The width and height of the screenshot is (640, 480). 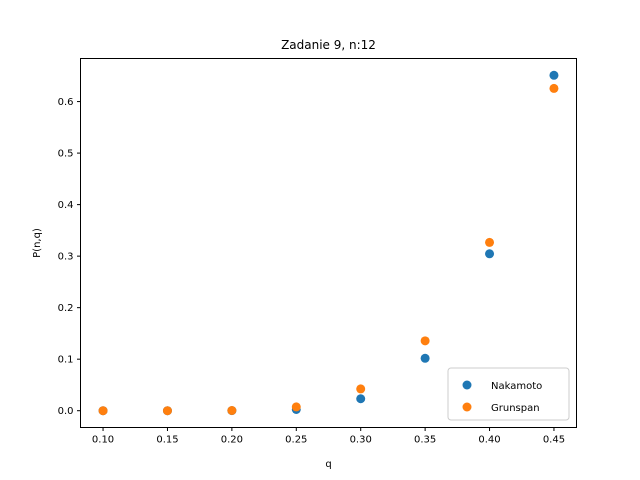 What do you see at coordinates (103, 440) in the screenshot?
I see `x-tick-label: 0.10` at bounding box center [103, 440].